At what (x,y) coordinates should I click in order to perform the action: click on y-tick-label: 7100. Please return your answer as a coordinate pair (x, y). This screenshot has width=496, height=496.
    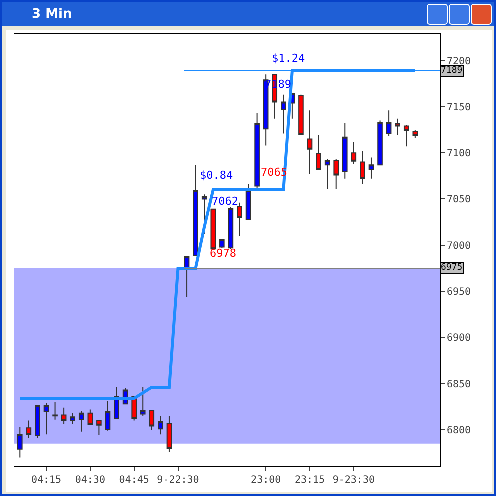
    Looking at the image, I should click on (459, 154).